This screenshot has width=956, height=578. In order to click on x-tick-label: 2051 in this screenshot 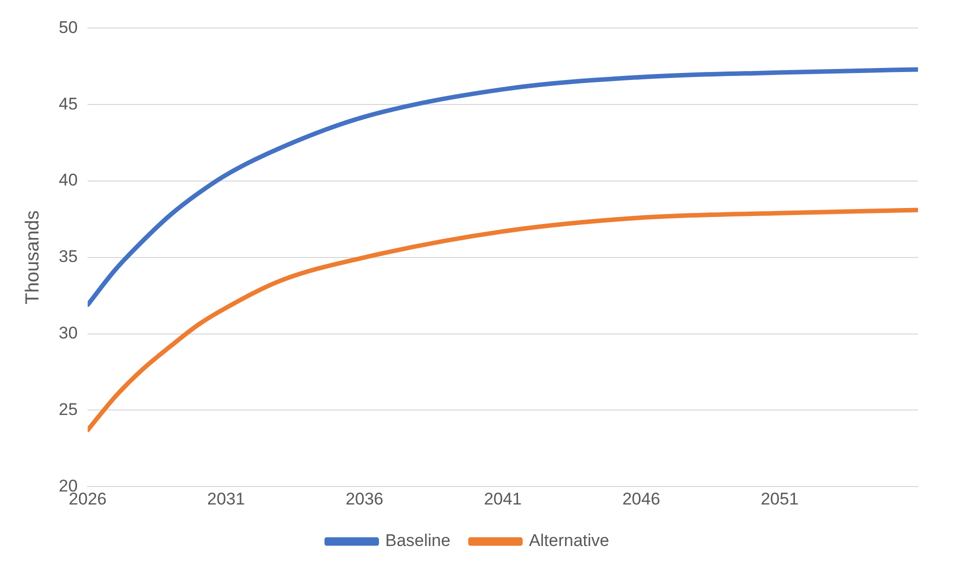, I will do `click(779, 498)`.